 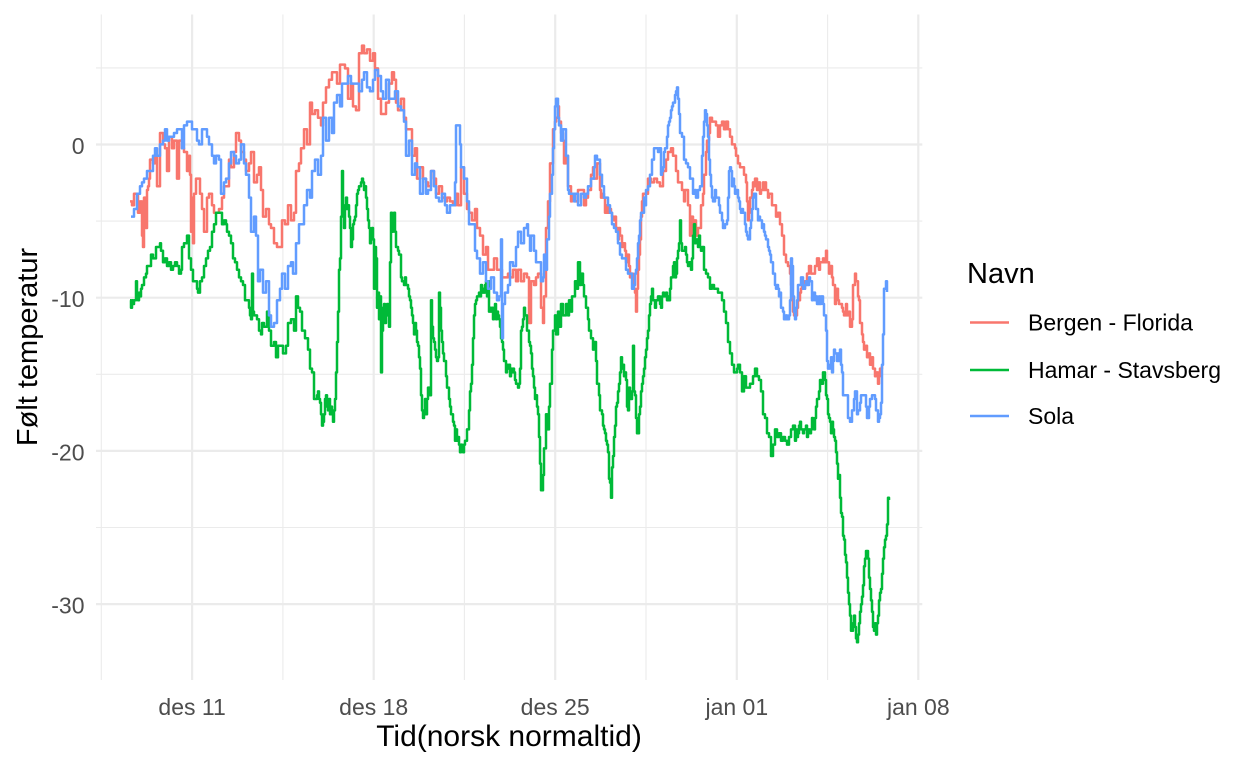 I want to click on svg-text: Følt temperatur, so click(x=28, y=347).